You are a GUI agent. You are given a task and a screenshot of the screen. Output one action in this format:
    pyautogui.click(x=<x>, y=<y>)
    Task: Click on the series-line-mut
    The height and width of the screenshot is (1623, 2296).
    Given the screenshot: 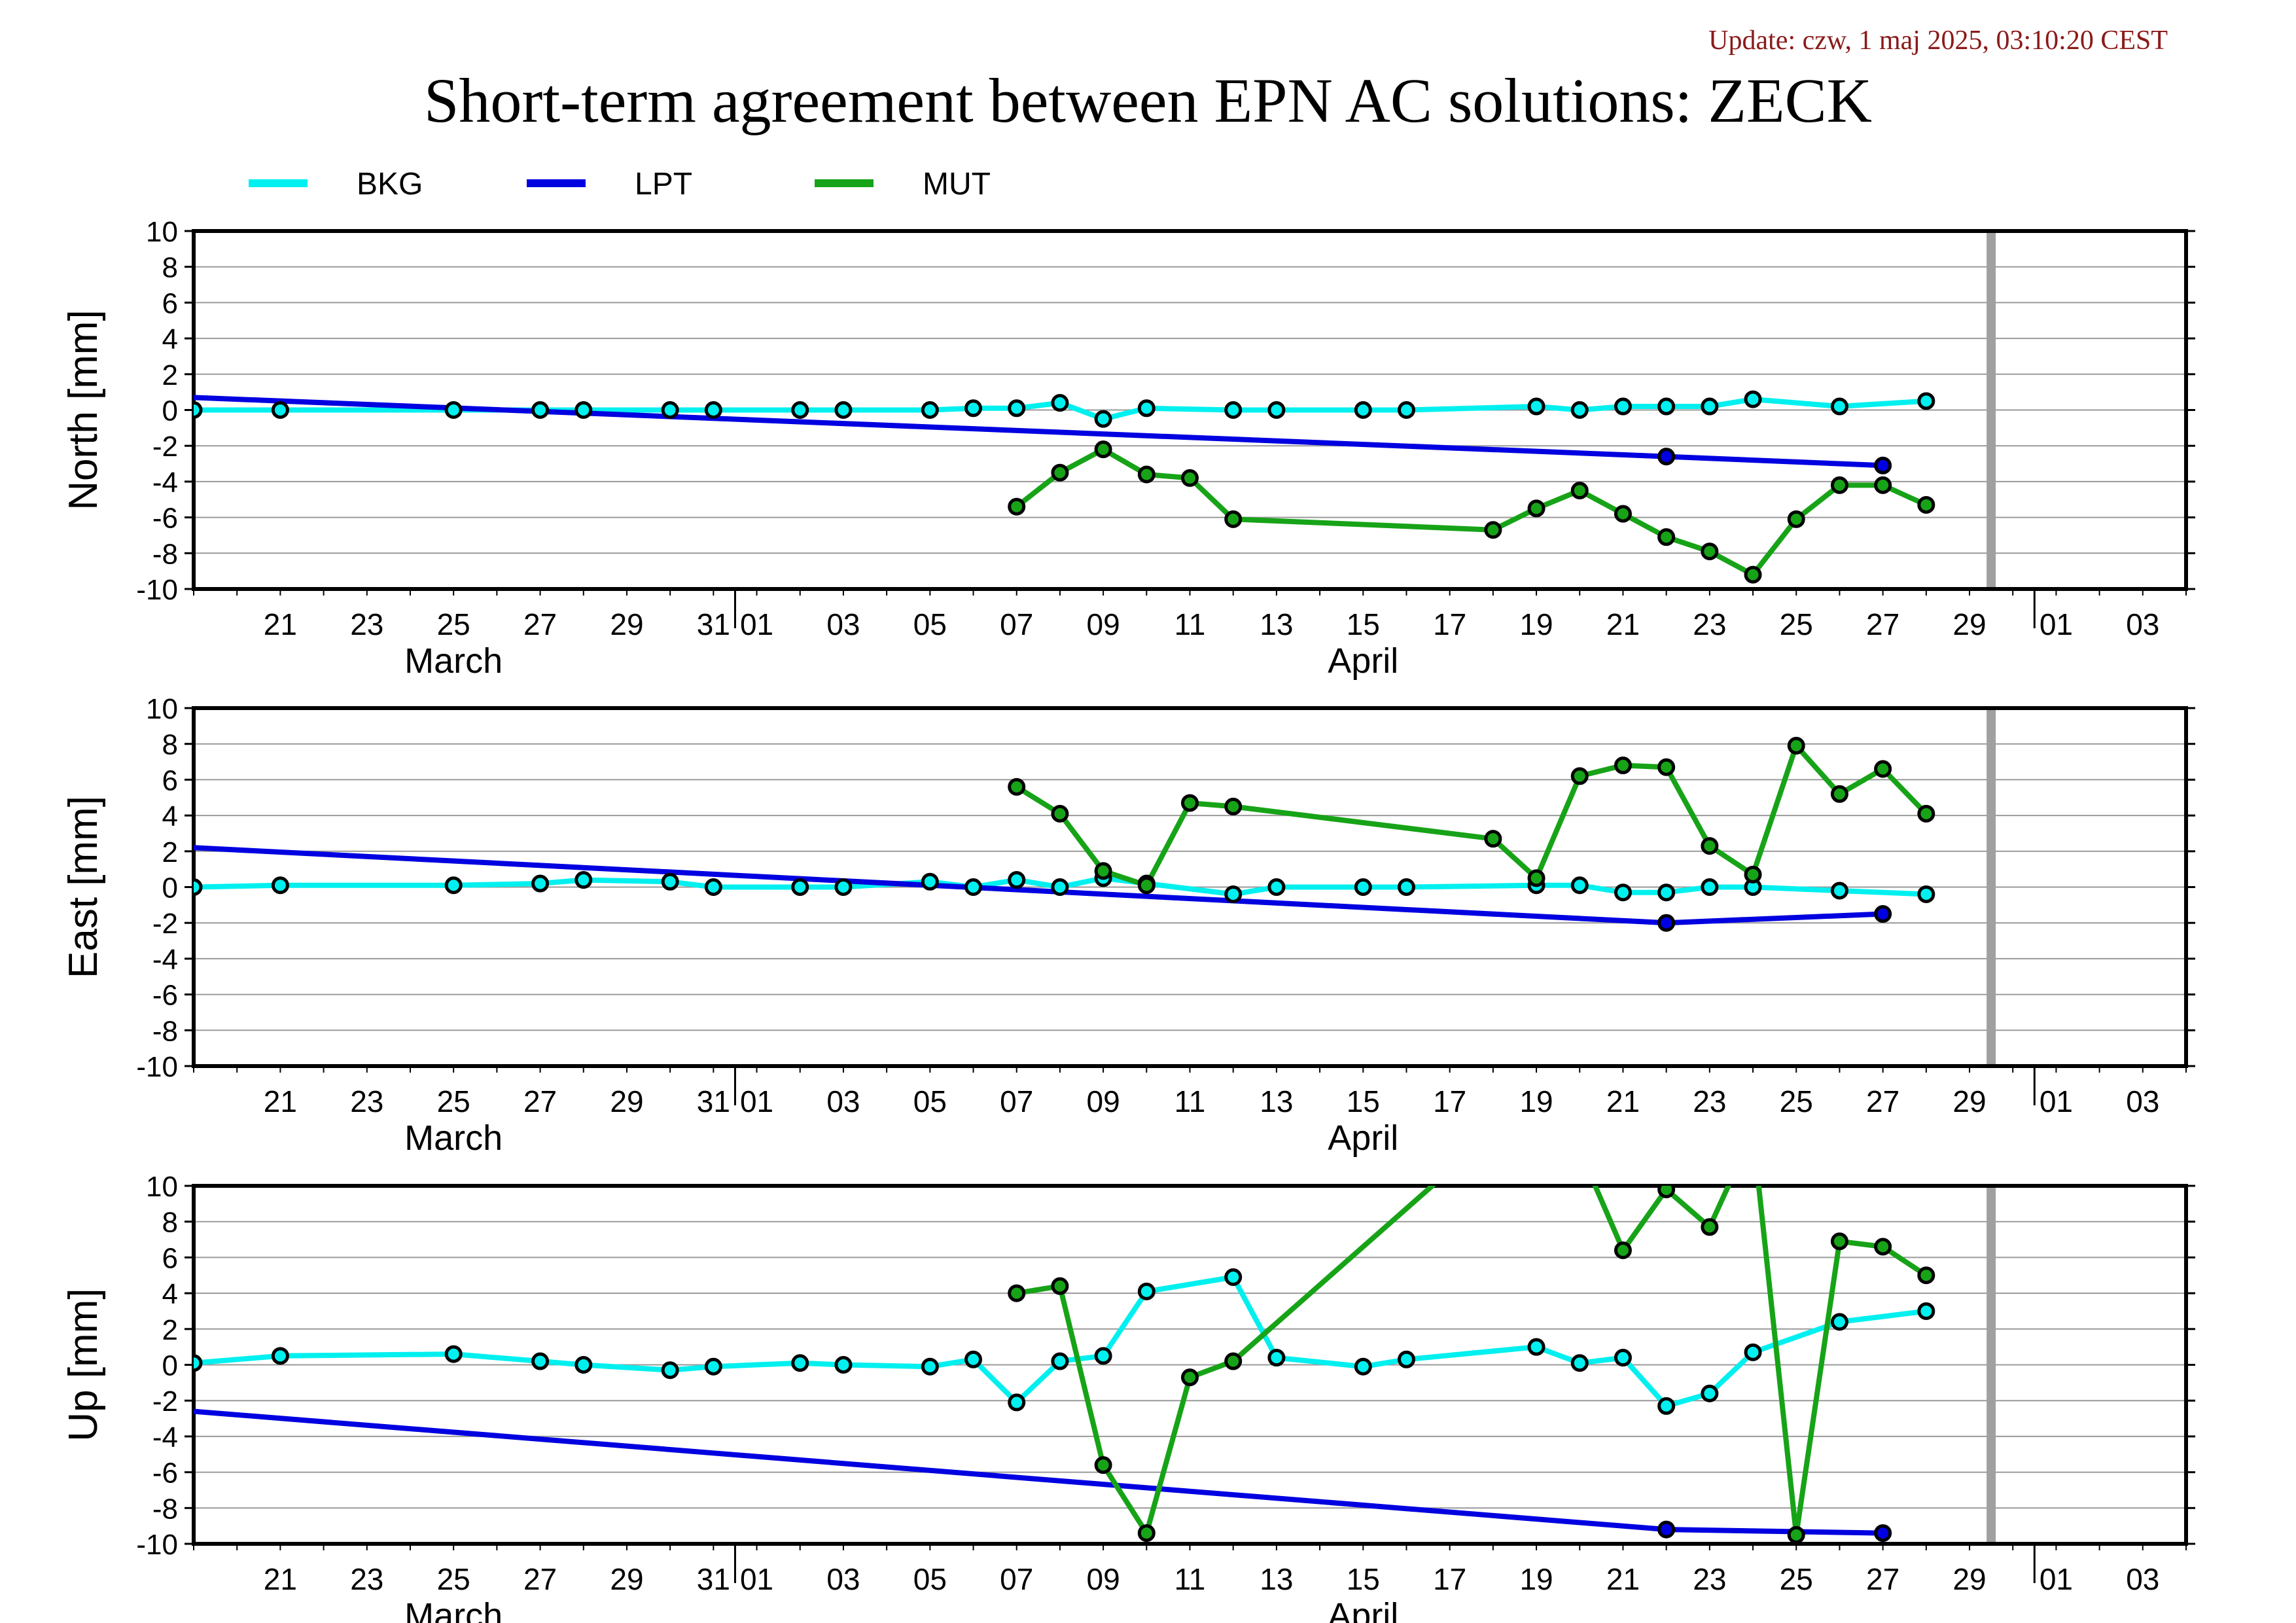 What is the action you would take?
    pyautogui.click(x=1472, y=1362)
    